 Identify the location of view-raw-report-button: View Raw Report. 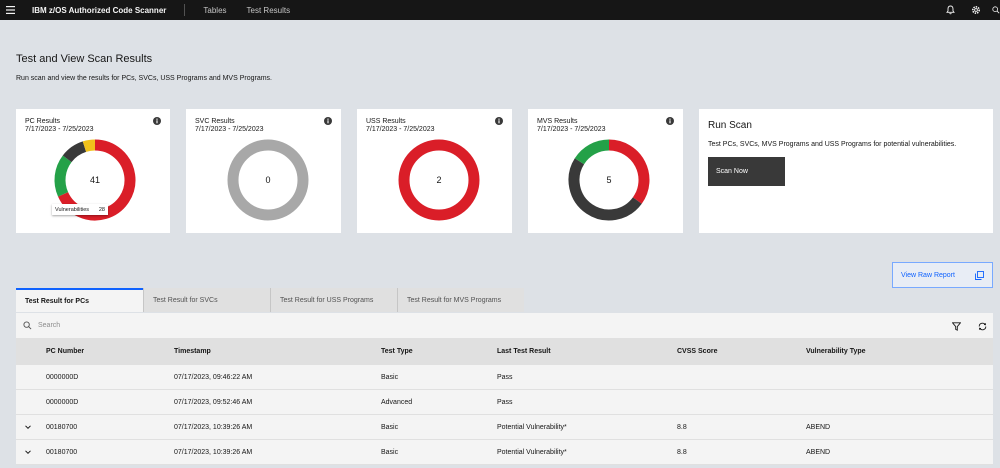
(942, 275).